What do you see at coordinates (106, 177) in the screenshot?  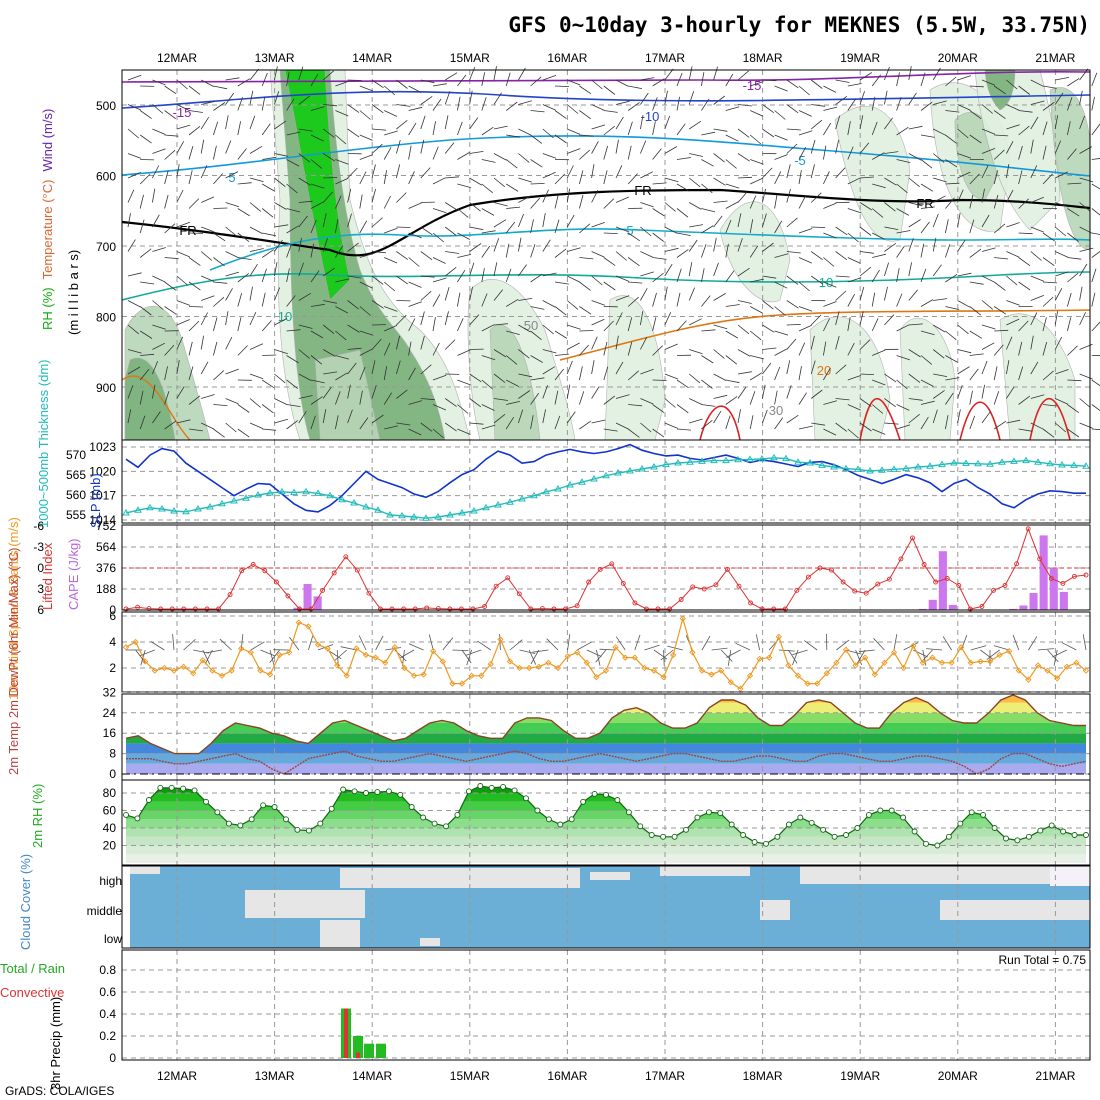 I see `pressure-tick-label: 600` at bounding box center [106, 177].